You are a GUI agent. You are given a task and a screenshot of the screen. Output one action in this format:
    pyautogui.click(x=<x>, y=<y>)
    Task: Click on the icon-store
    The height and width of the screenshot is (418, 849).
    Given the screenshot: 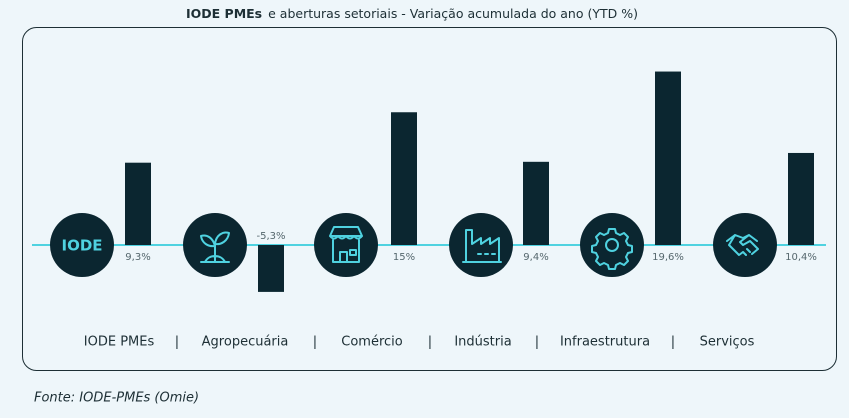 What is the action you would take?
    pyautogui.click(x=346, y=244)
    